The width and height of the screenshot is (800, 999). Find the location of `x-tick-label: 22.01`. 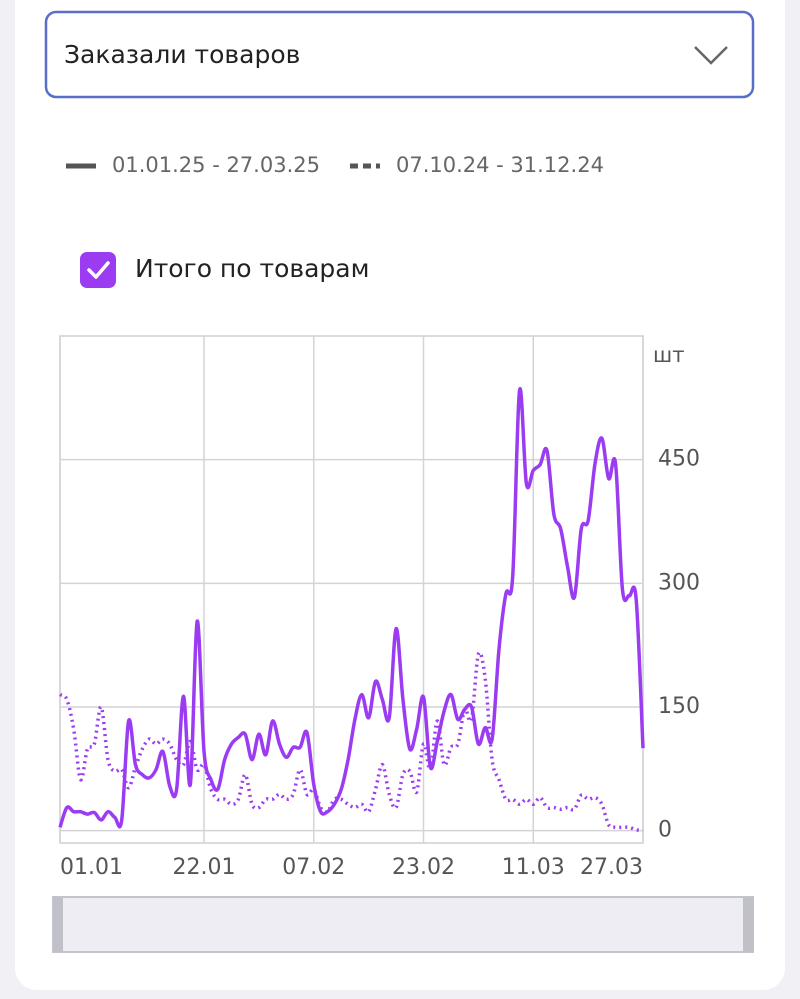

x-tick-label: 22.01 is located at coordinates (204, 867).